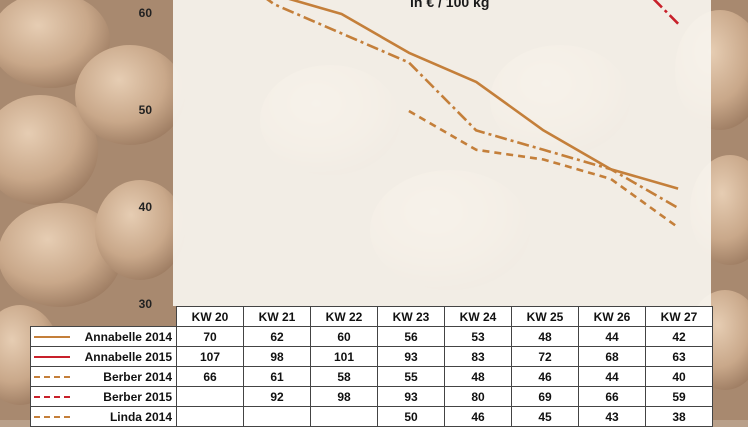 The height and width of the screenshot is (427, 748). I want to click on x-tick-label: KW 21, so click(277, 316).